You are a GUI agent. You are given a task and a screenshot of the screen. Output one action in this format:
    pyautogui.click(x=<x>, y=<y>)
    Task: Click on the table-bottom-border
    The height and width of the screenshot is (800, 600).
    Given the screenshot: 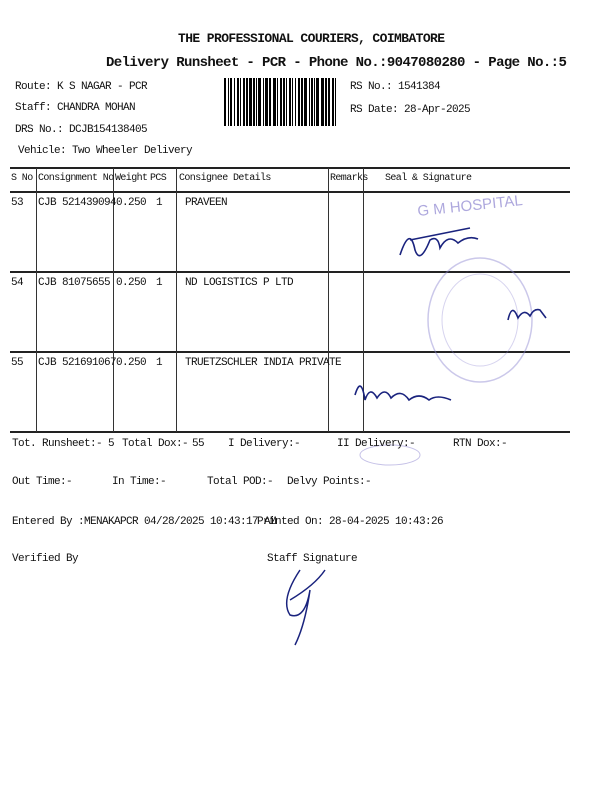 What is the action you would take?
    pyautogui.click(x=290, y=432)
    